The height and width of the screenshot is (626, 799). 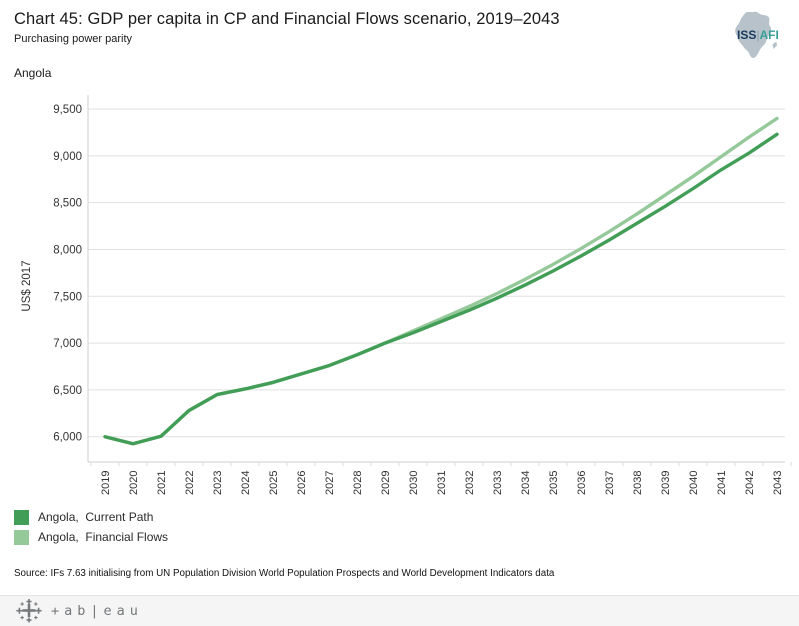 What do you see at coordinates (106, 483) in the screenshot?
I see `x-tick-label: 2019` at bounding box center [106, 483].